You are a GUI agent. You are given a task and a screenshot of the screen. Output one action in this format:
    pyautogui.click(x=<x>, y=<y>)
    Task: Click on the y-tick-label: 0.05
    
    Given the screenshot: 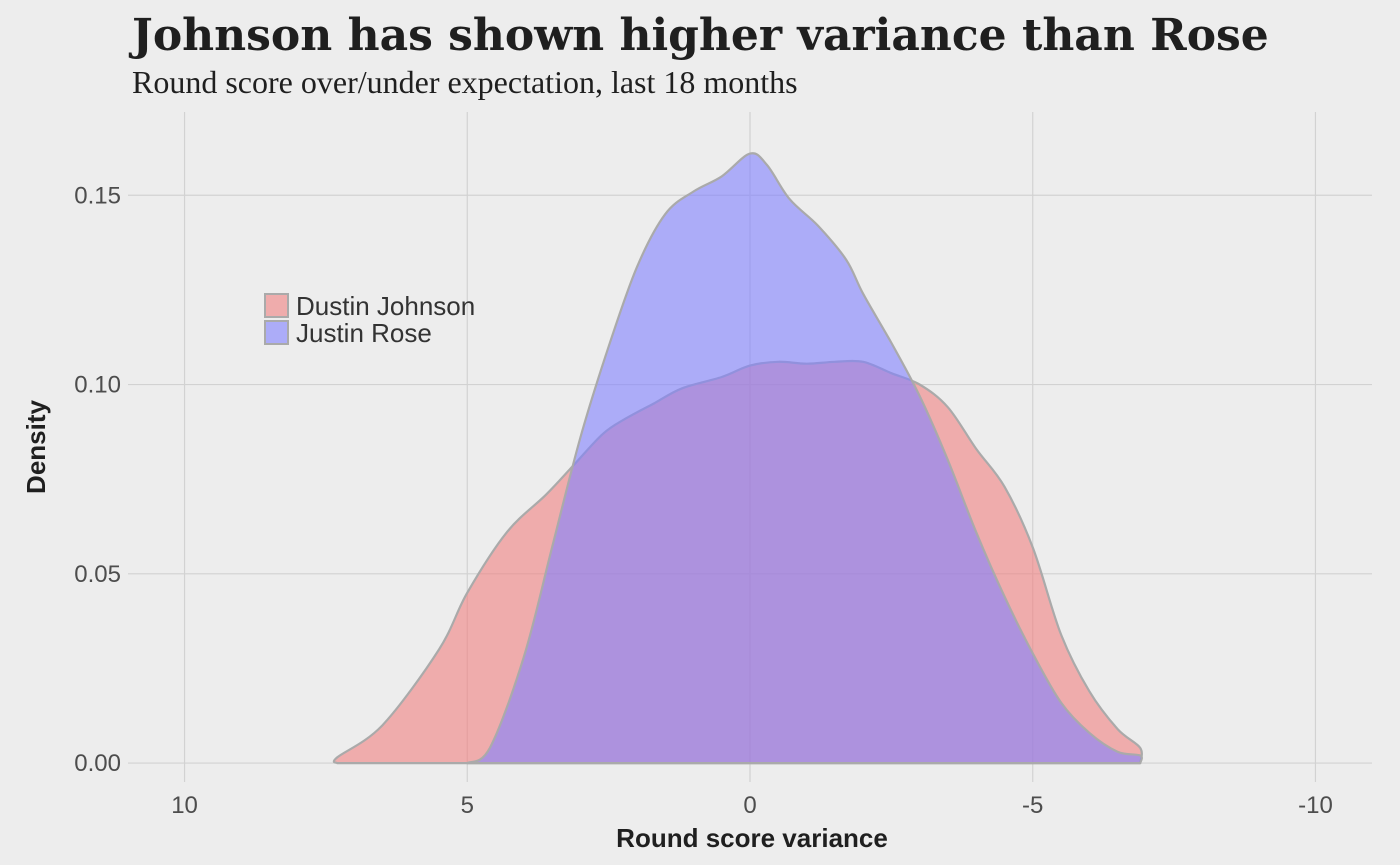 What is the action you would take?
    pyautogui.click(x=97, y=574)
    